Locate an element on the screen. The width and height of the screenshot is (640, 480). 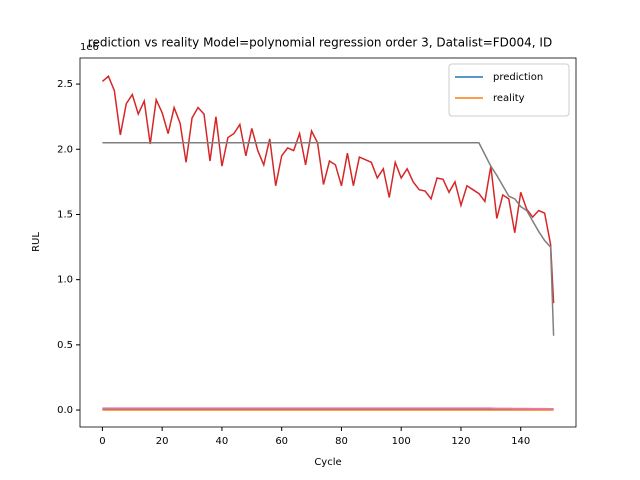
x-tick-label: 0 is located at coordinates (102, 441).